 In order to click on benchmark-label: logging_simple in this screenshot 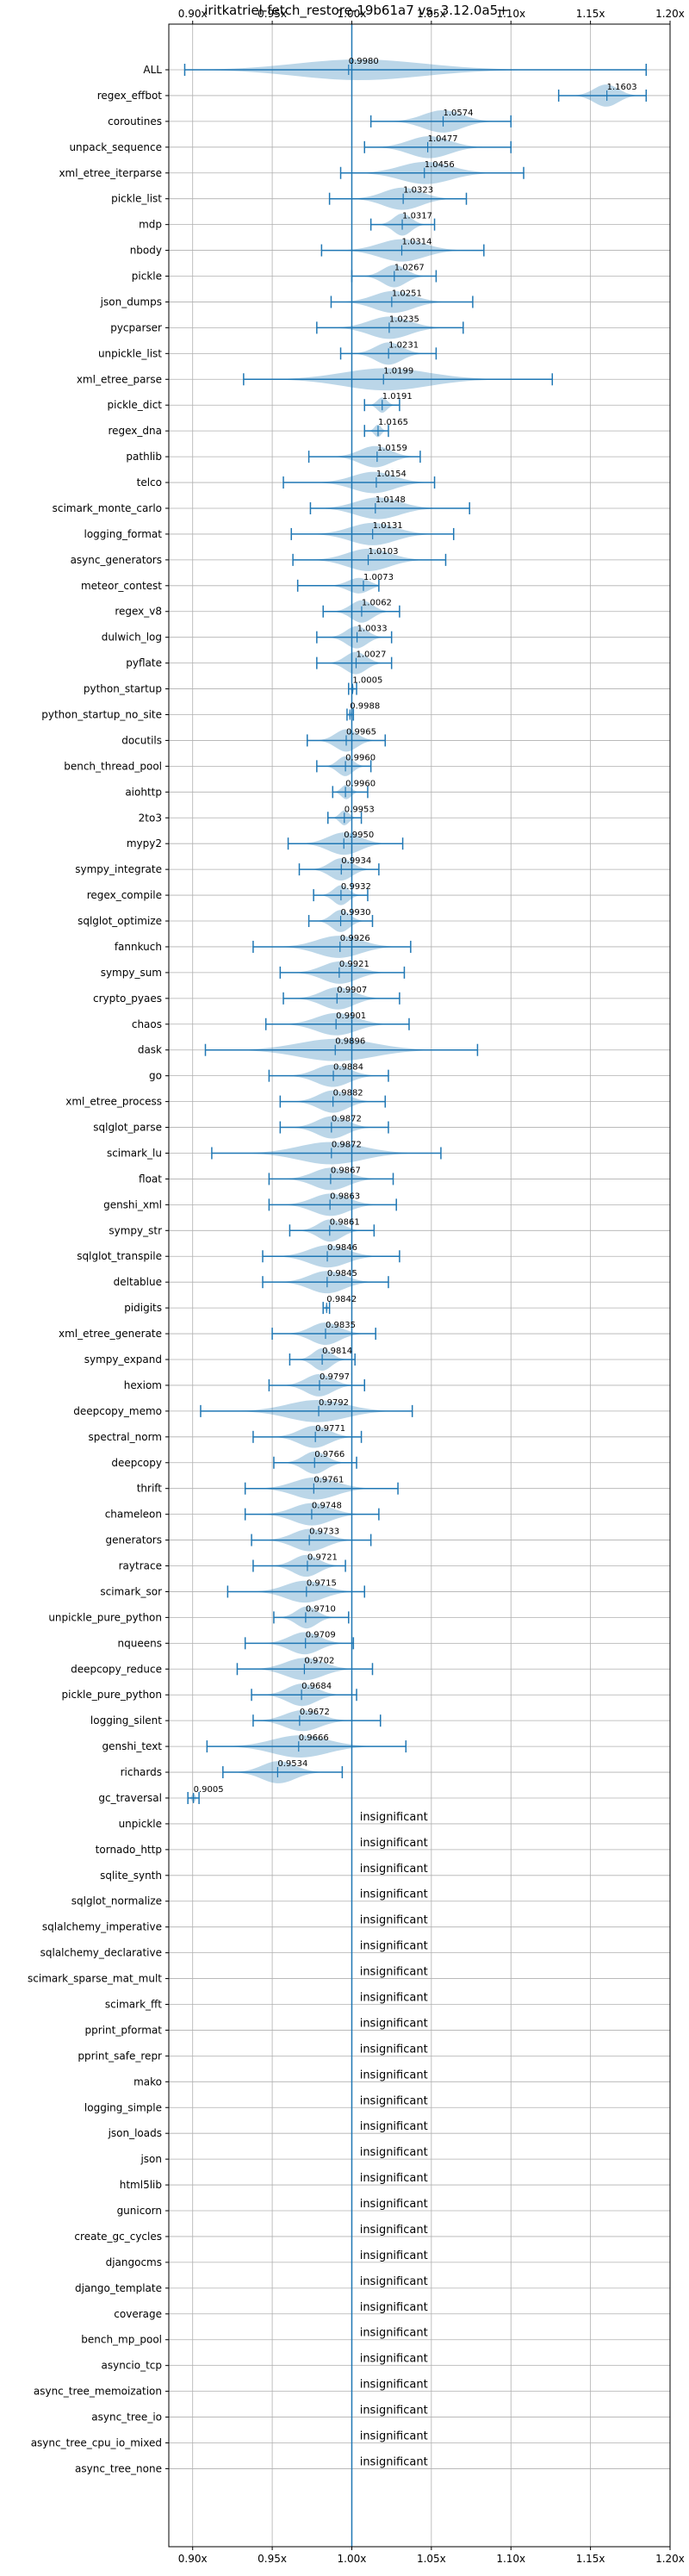, I will do `click(123, 2107)`.